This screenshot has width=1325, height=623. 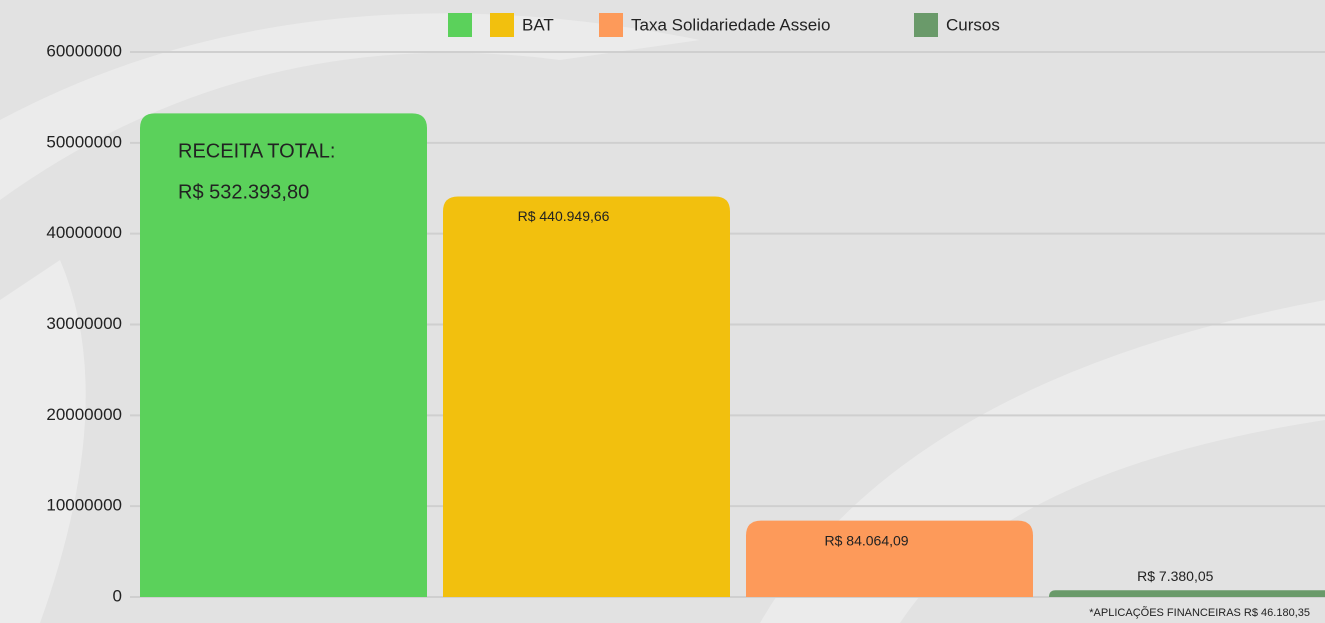 What do you see at coordinates (730, 24) in the screenshot?
I see `legend-label: Taxa Solidariedade Asseio` at bounding box center [730, 24].